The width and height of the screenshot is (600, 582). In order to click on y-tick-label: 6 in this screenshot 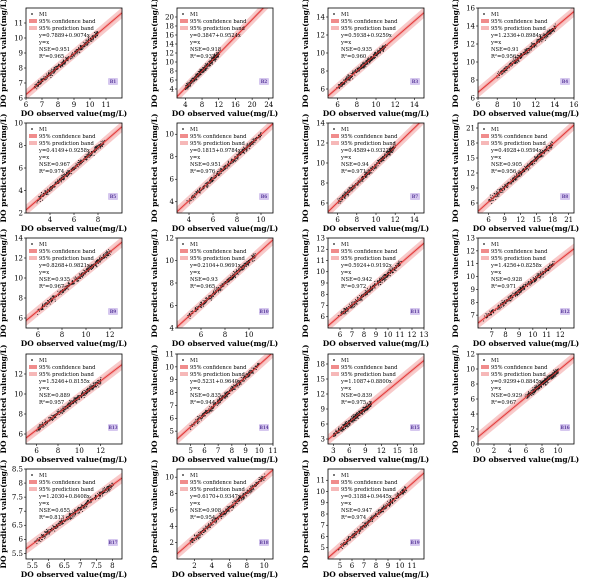, I will do `click(323, 203)`.